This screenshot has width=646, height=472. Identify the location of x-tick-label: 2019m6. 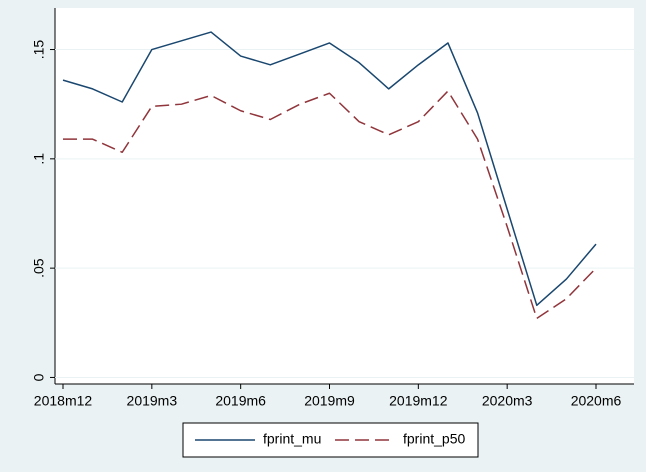
(240, 401).